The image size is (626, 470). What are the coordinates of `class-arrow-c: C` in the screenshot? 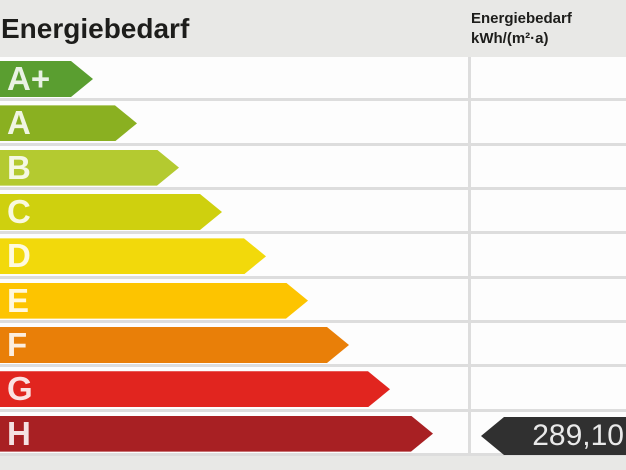 It's located at (111, 212).